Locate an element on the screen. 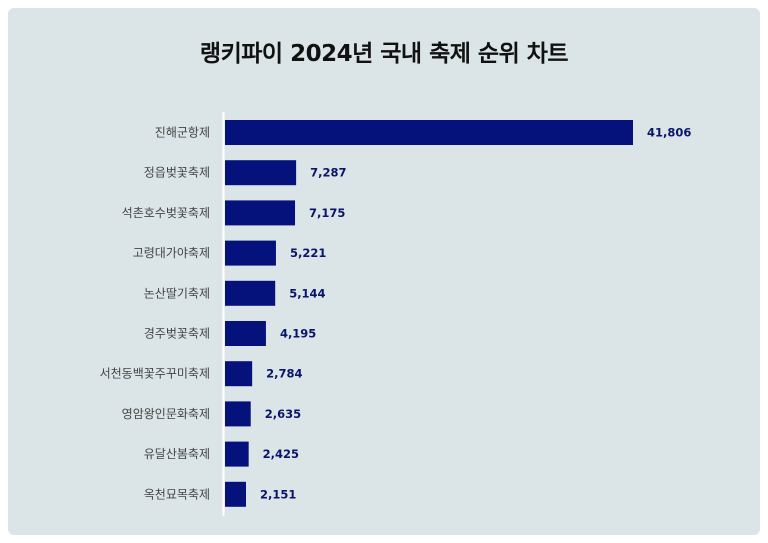 The height and width of the screenshot is (543, 768). category-label: 영암왕인문화축제 is located at coordinates (166, 414).